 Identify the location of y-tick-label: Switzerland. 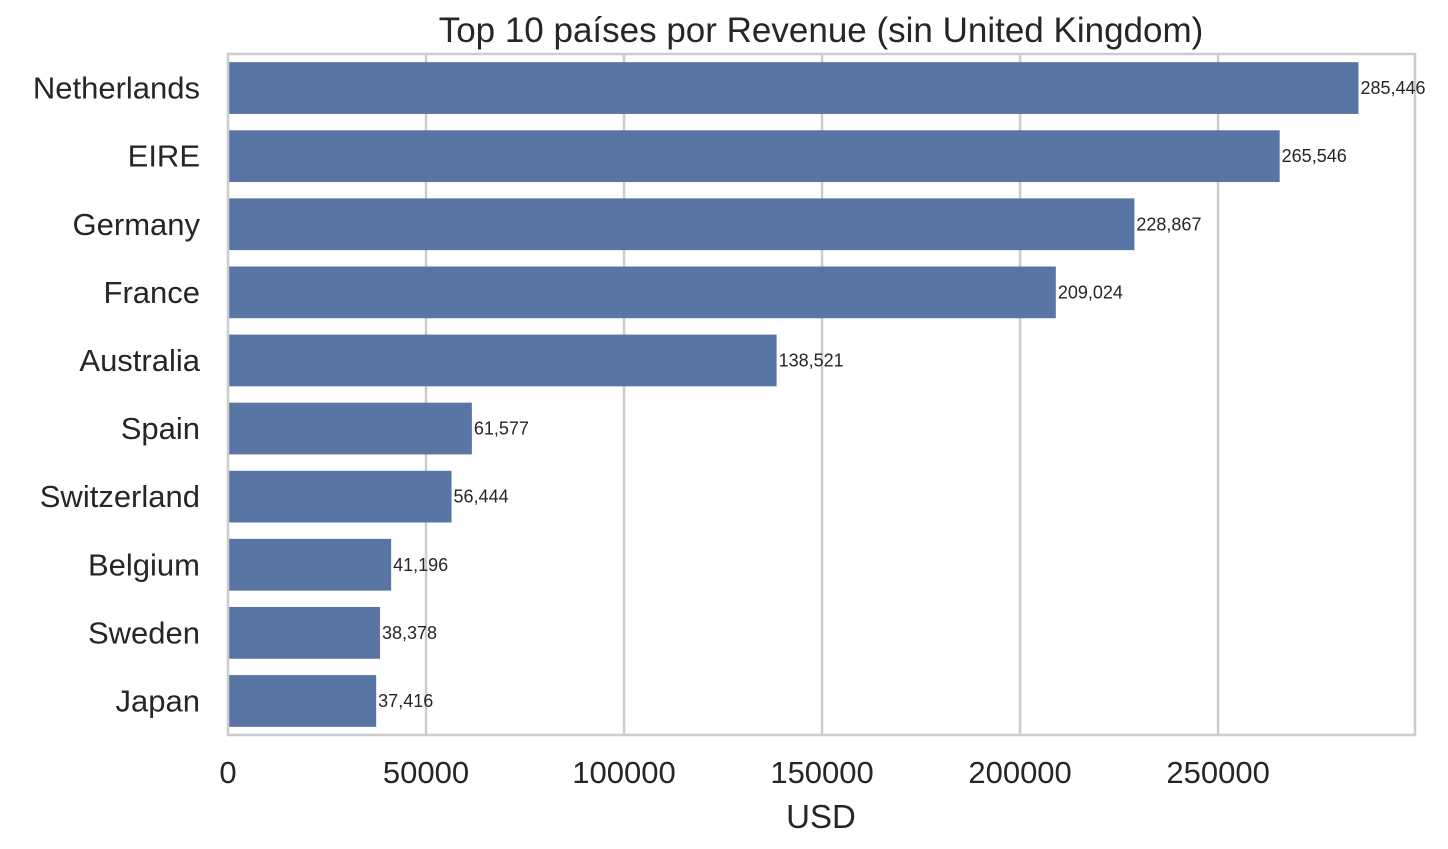
(120, 496).